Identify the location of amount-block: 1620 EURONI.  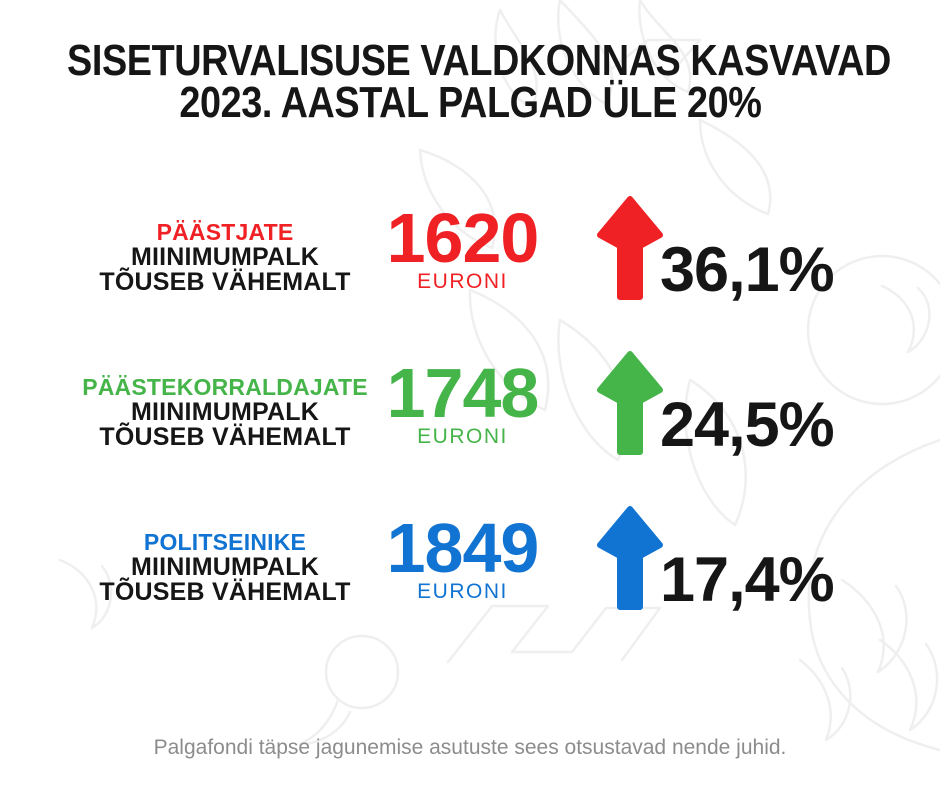
(462, 248).